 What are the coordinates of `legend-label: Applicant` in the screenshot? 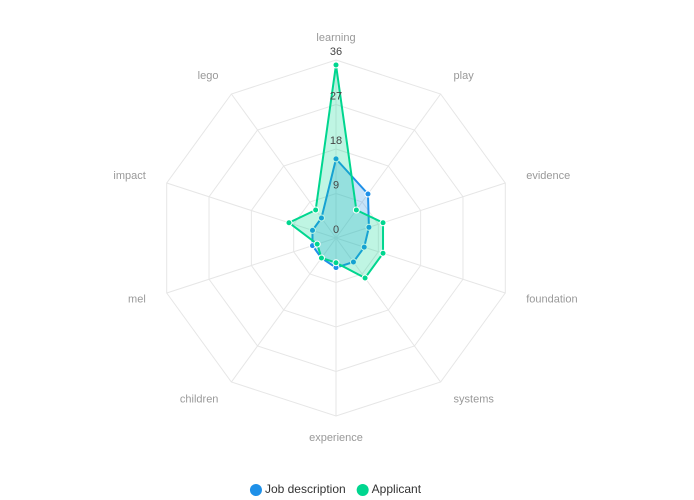 It's located at (397, 489).